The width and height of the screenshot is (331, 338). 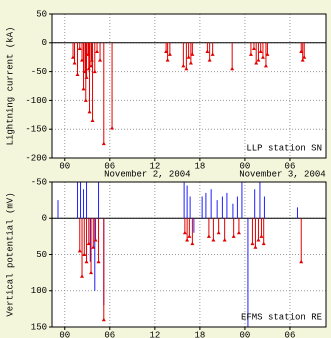 What do you see at coordinates (10, 254) in the screenshot?
I see `y-axis-label: Vertical potential (mV)` at bounding box center [10, 254].